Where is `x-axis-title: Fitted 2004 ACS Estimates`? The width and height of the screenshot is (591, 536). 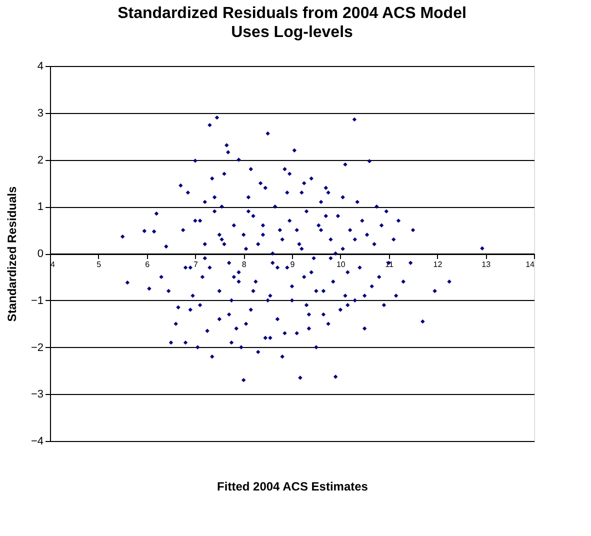
x-axis-title: Fitted 2004 ACS Estimates is located at coordinates (292, 487).